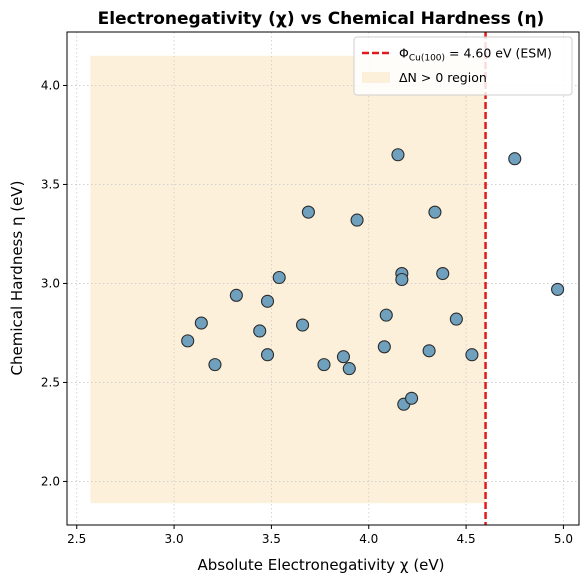 The height and width of the screenshot is (581, 588). I want to click on y-axis-label: Chemical Hardness η (eV), so click(17, 278).